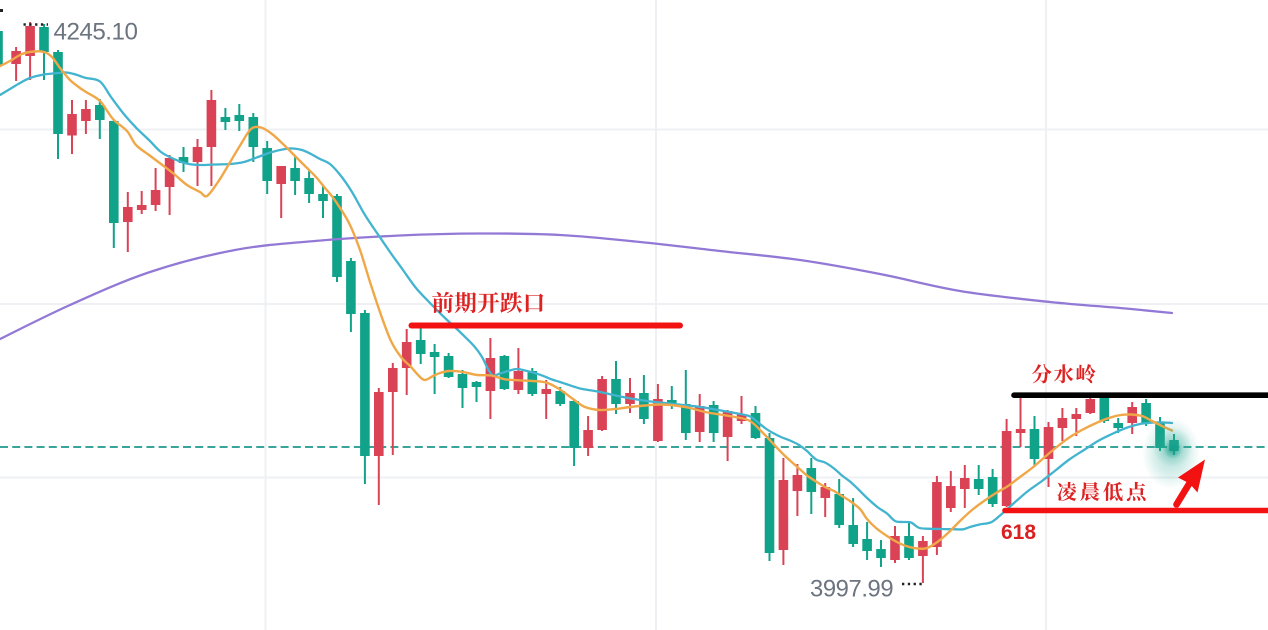 Image resolution: width=1268 pixels, height=630 pixels. Describe the element at coordinates (96, 32) in the screenshot. I see `svg-text: 4245.10` at that location.